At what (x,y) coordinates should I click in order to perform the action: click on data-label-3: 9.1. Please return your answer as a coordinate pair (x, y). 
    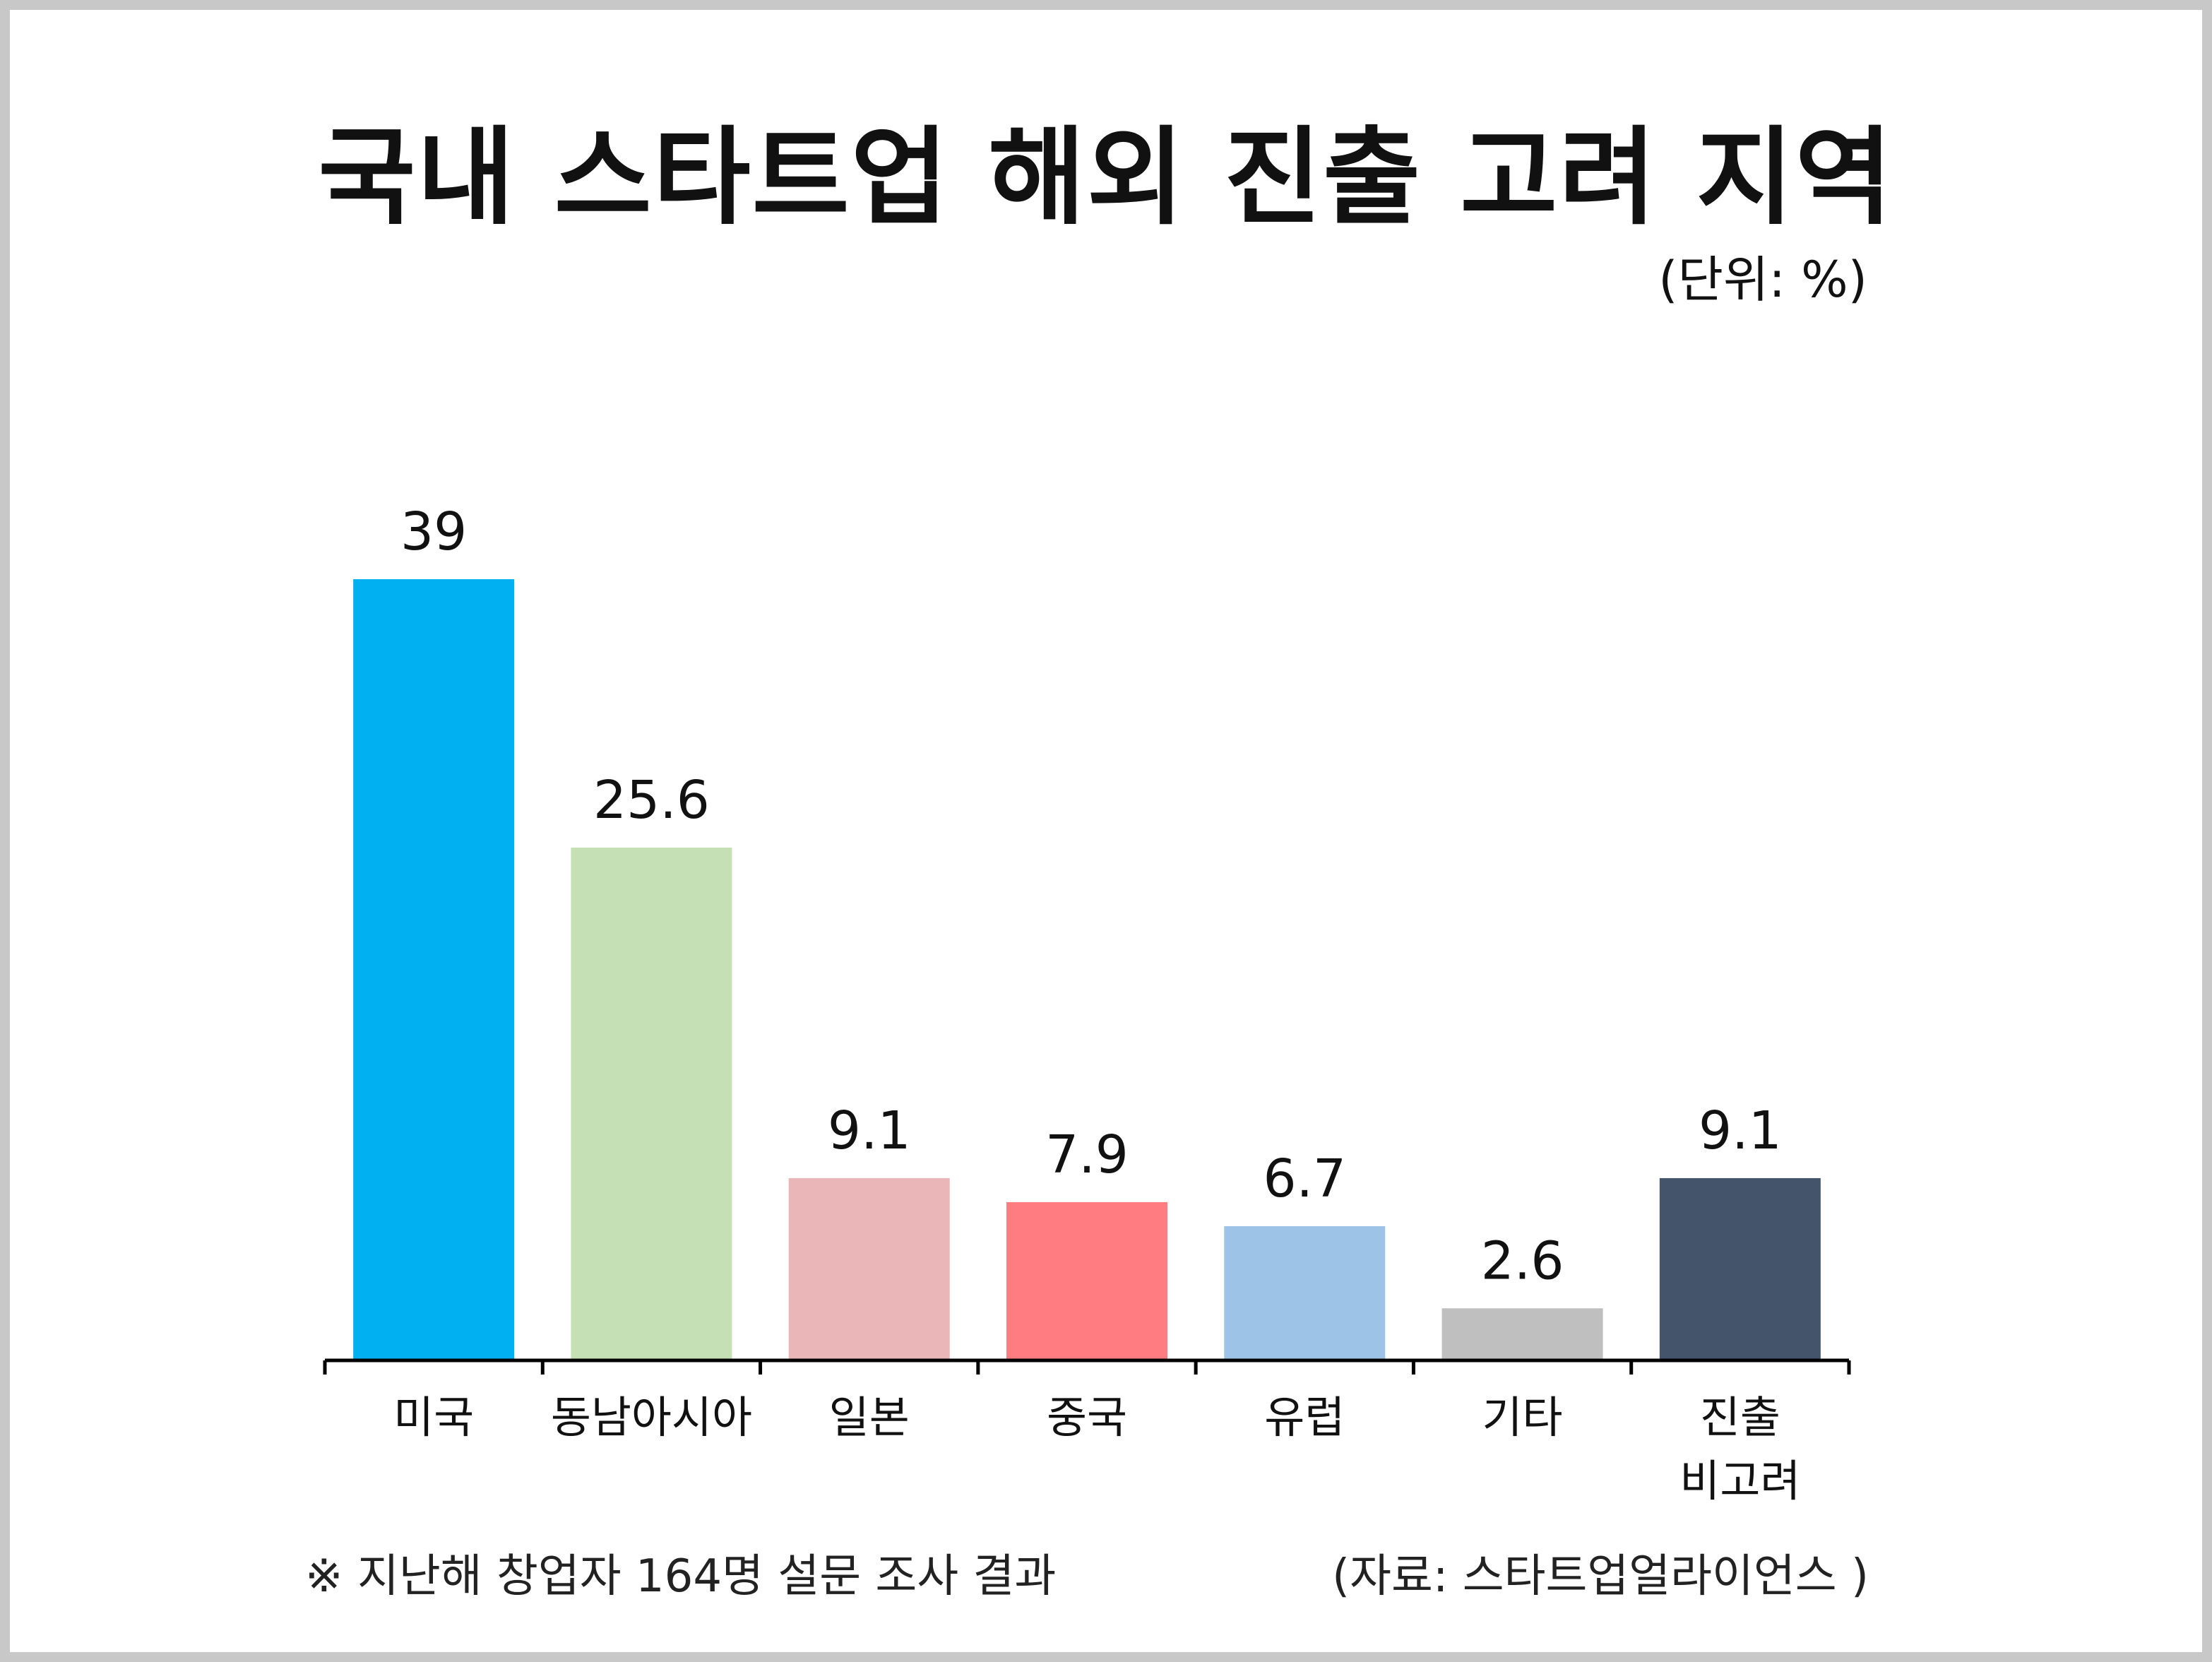
    Looking at the image, I should click on (869, 1131).